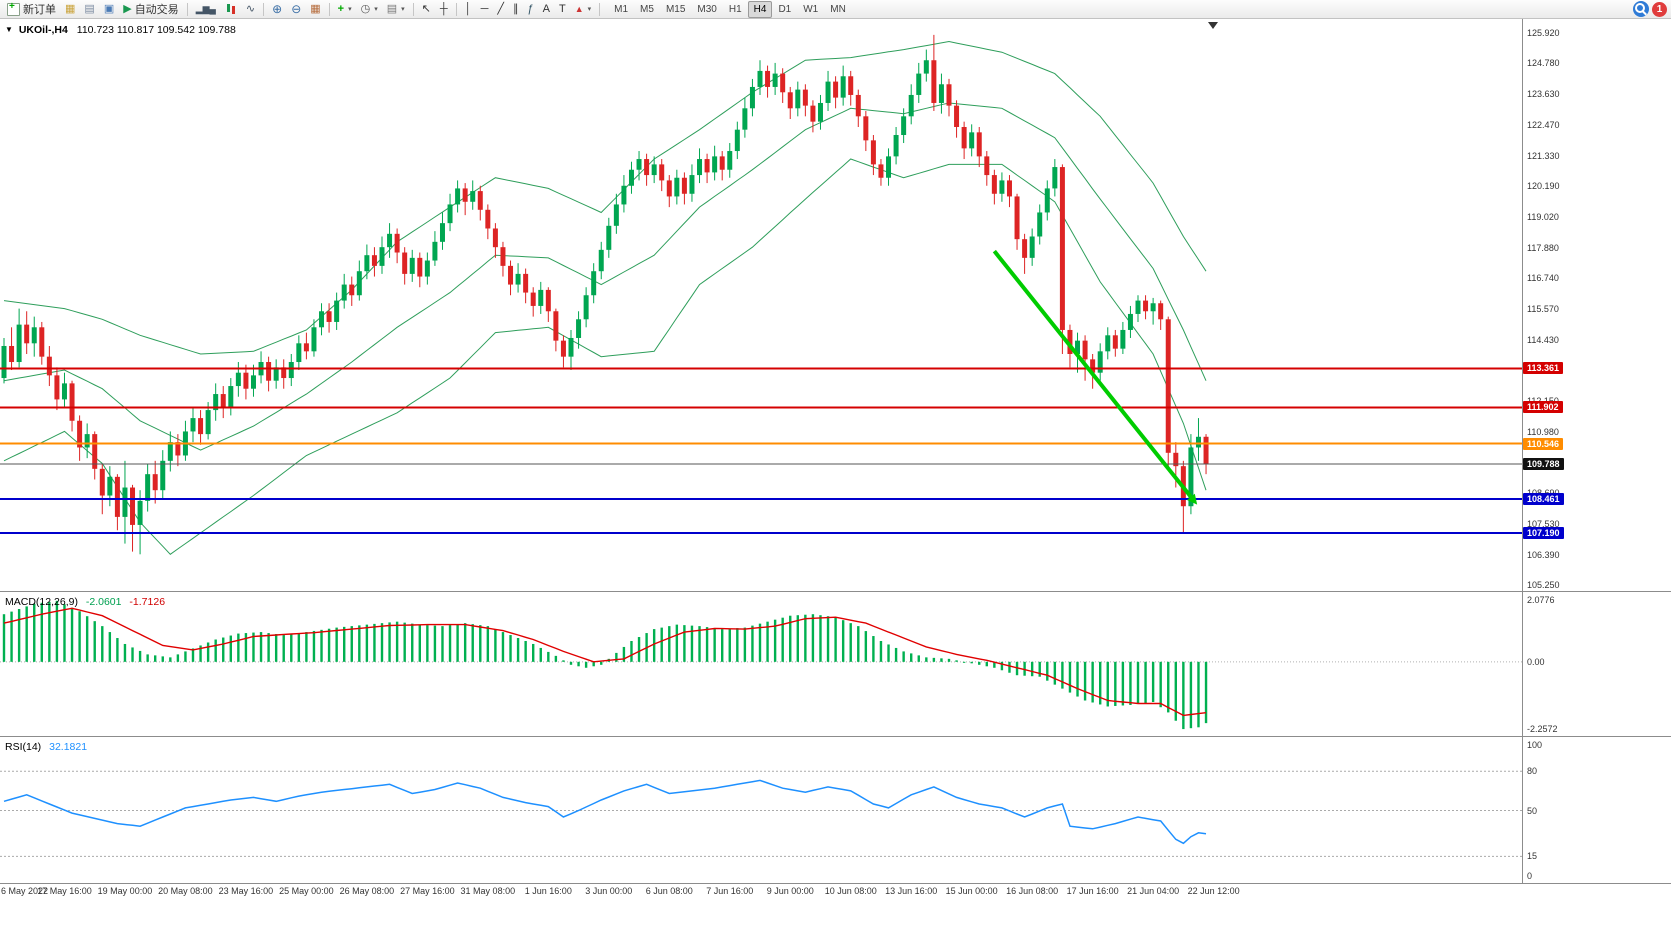 Image resolution: width=1671 pixels, height=937 pixels. Describe the element at coordinates (621, 9) in the screenshot. I see `timeframe-button-m1: M1` at that location.